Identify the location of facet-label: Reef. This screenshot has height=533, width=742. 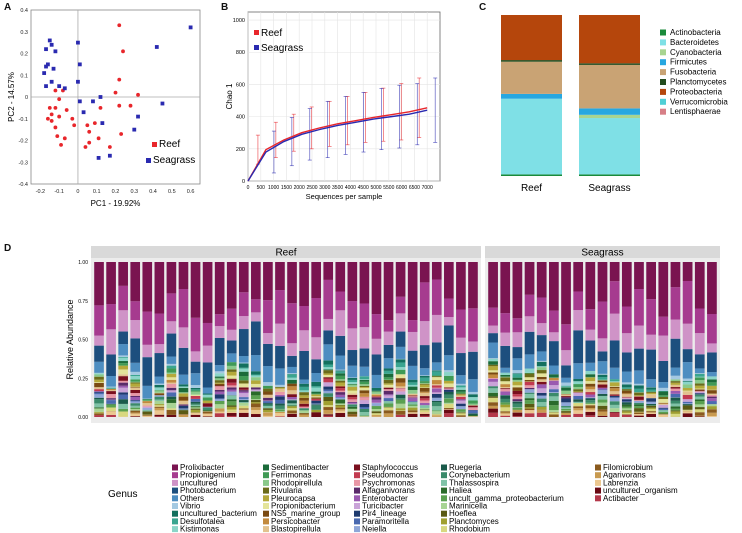
(285, 253).